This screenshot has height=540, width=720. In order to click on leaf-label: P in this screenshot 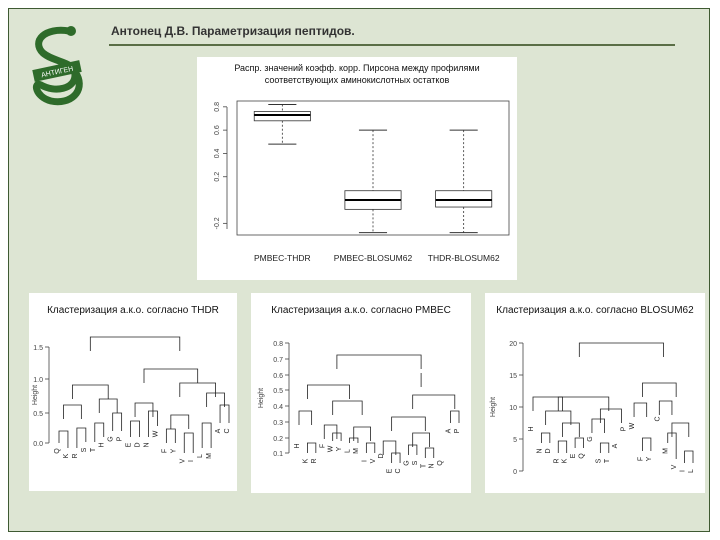, I will do `click(457, 430)`.